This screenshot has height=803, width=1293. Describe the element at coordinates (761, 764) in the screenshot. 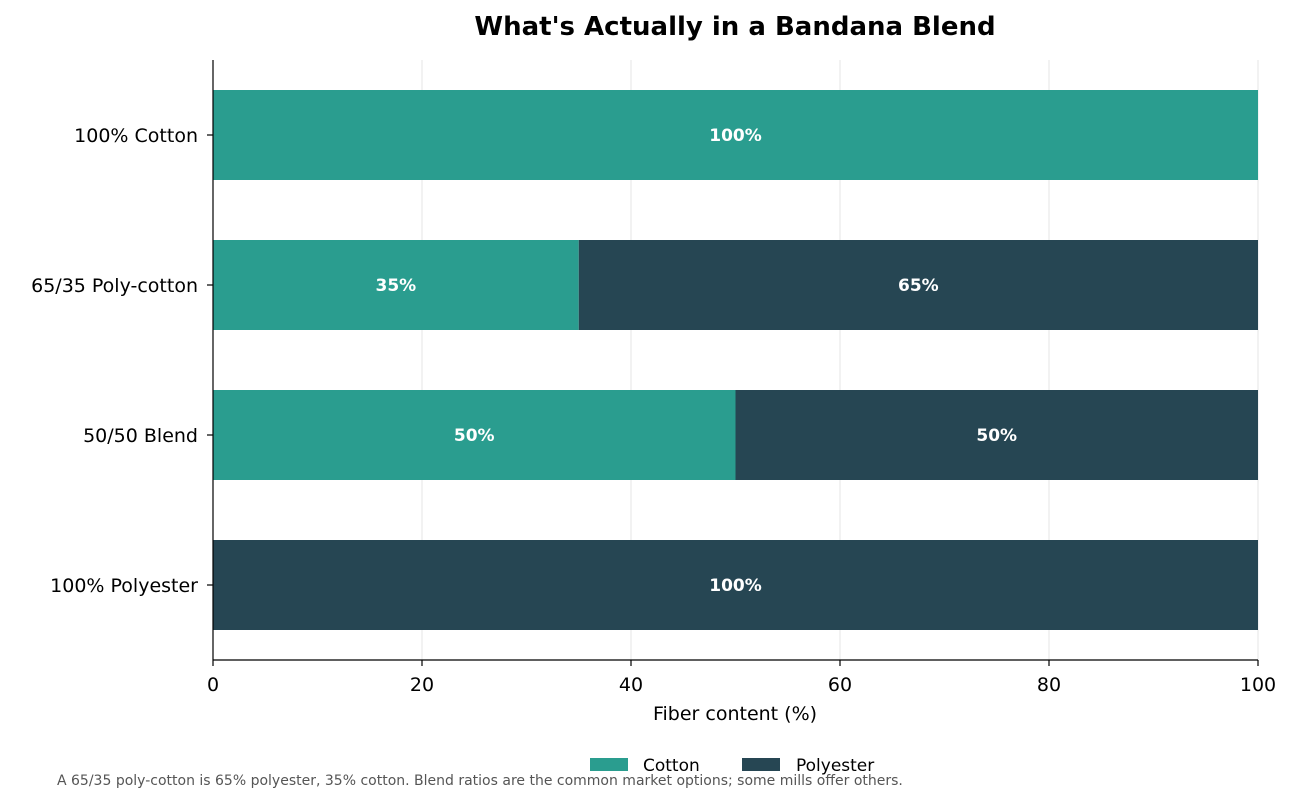

I see `legend-swatch-polyester` at that location.